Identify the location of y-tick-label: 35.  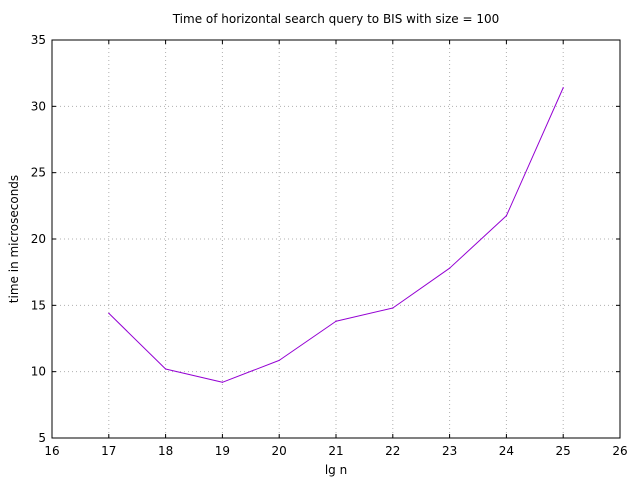
(38, 40).